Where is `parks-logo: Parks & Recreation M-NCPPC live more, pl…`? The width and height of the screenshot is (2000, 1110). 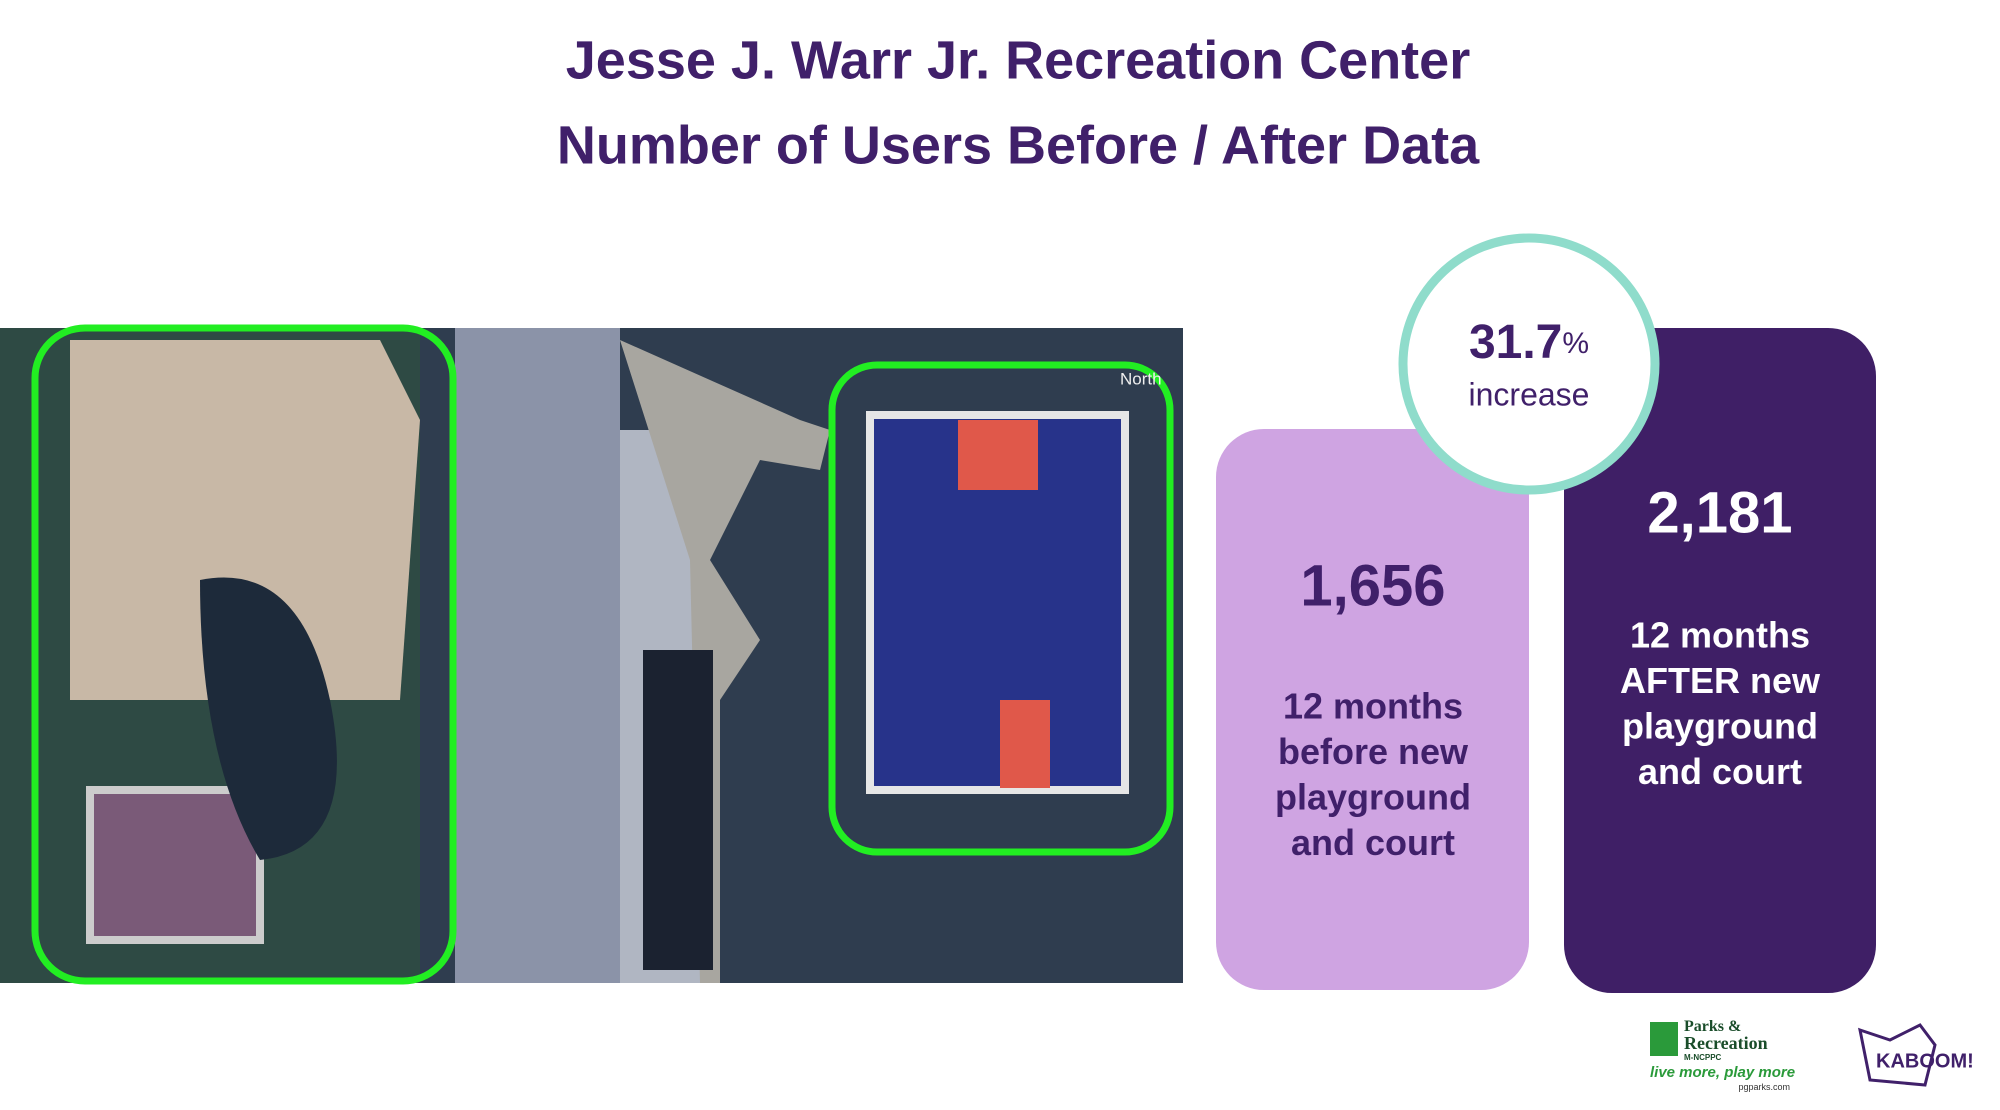
parks-logo: Parks & Recreation M-NCPPC live more, pl… is located at coordinates (1722, 1055).